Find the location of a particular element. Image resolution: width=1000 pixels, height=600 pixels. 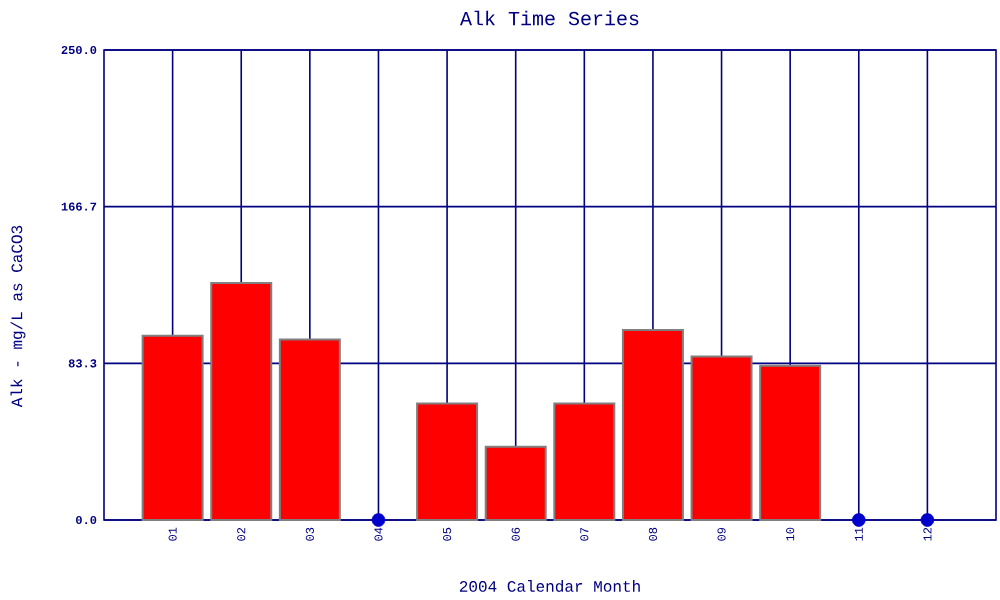

x-axis-title: 2004 Calendar Month is located at coordinates (549, 586).